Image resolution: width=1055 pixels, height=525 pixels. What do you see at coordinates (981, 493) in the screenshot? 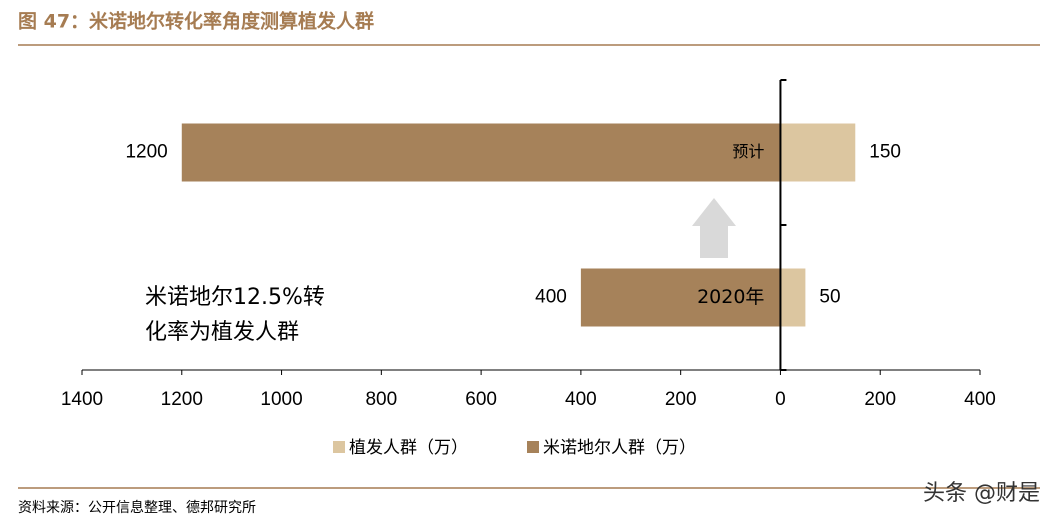
I see `watermark: 头条 @财是` at bounding box center [981, 493].